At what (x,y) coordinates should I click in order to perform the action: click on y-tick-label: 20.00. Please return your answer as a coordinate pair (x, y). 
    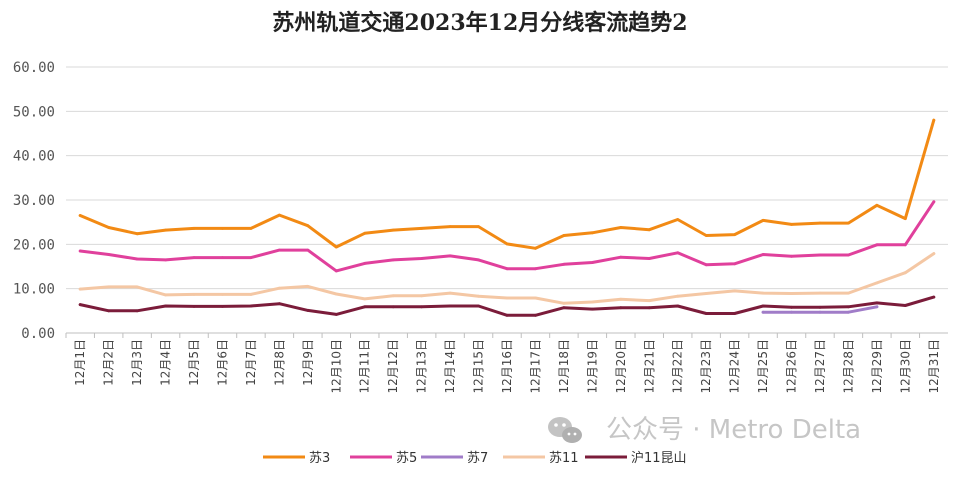
    Looking at the image, I should click on (34, 245).